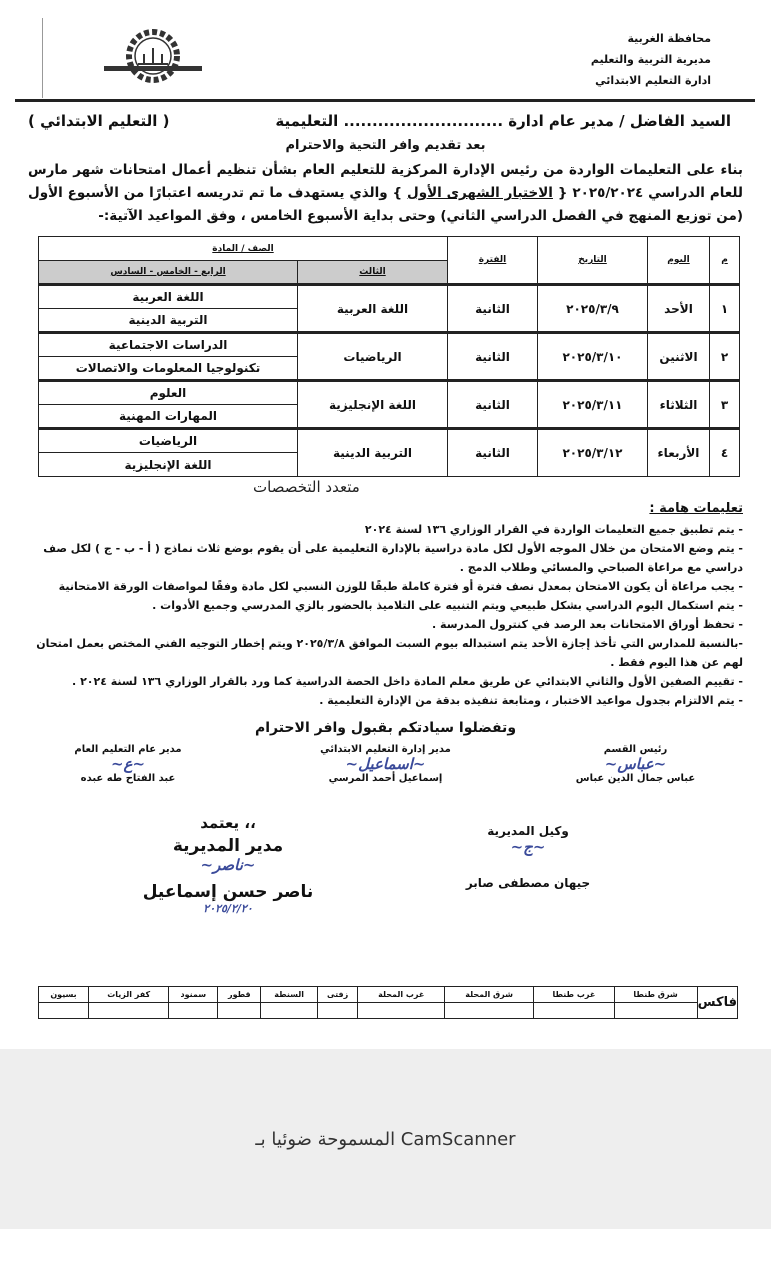 The height and width of the screenshot is (1280, 771). I want to click on cell-num: ١, so click(724, 308).